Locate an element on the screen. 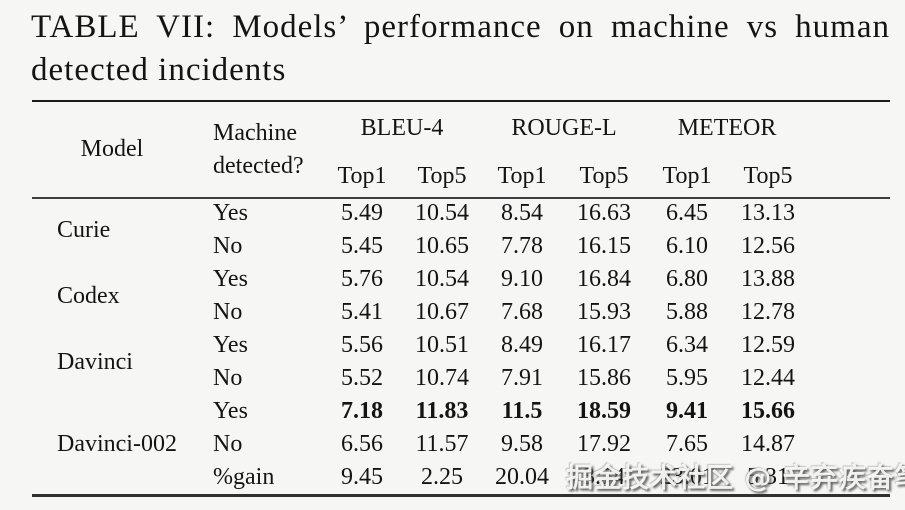 The height and width of the screenshot is (510, 905). value-cell: 9.10 is located at coordinates (522, 279).